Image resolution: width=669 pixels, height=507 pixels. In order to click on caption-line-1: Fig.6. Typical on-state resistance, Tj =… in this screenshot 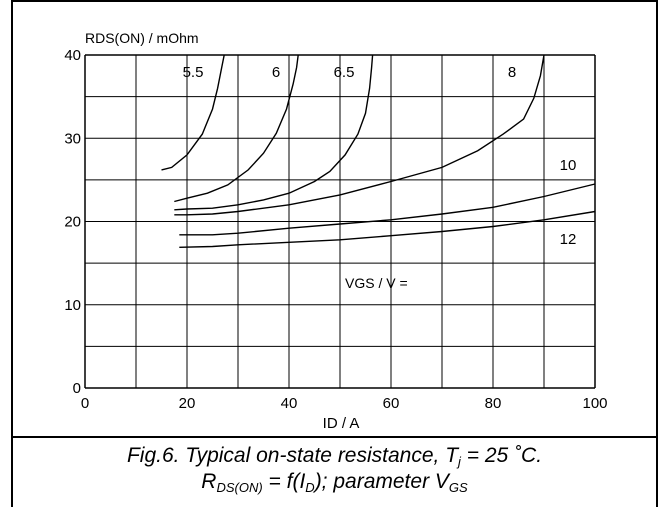, I will do `click(334, 456)`.